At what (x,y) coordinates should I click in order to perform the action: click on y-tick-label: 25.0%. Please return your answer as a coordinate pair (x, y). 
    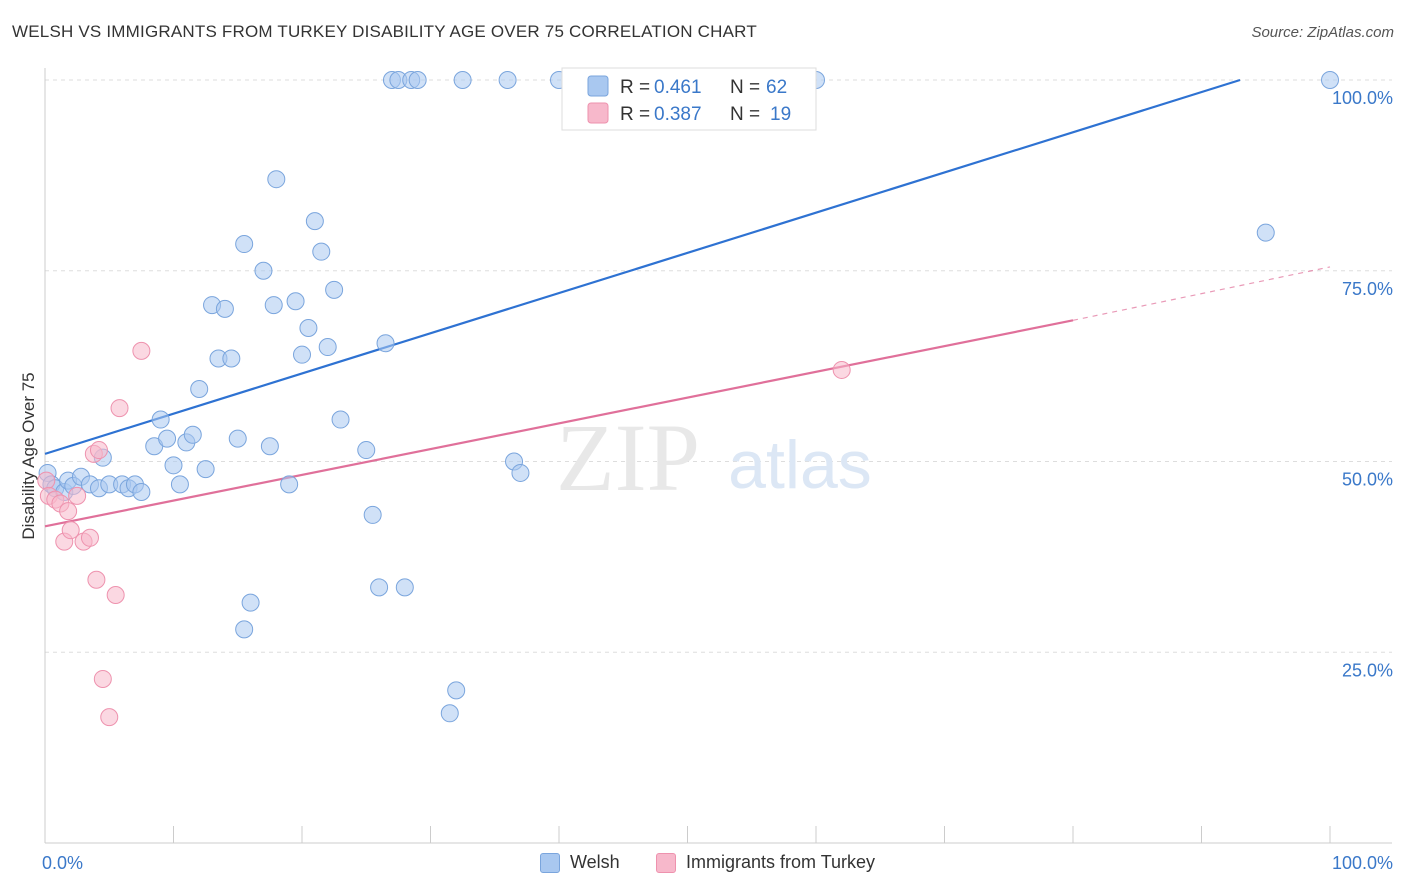
    Looking at the image, I should click on (1367, 670).